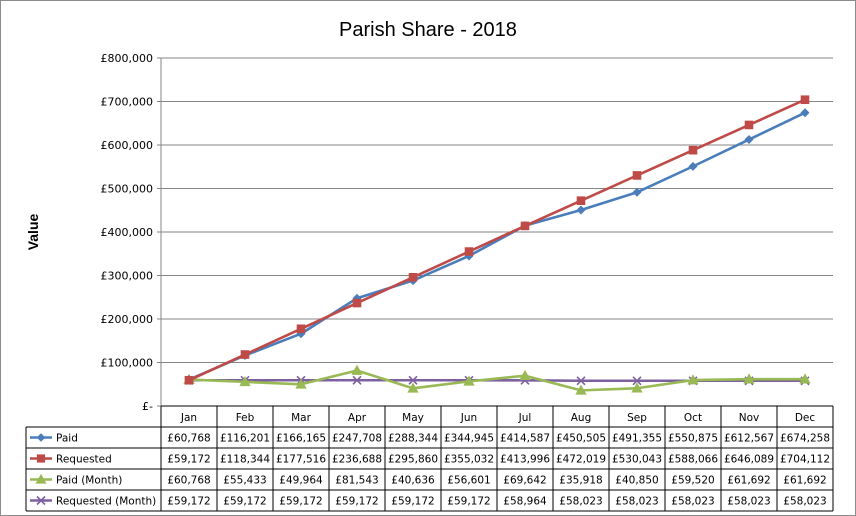 The image size is (856, 516). Describe the element at coordinates (580, 481) in the screenshot. I see `table-cell: £35,918` at that location.